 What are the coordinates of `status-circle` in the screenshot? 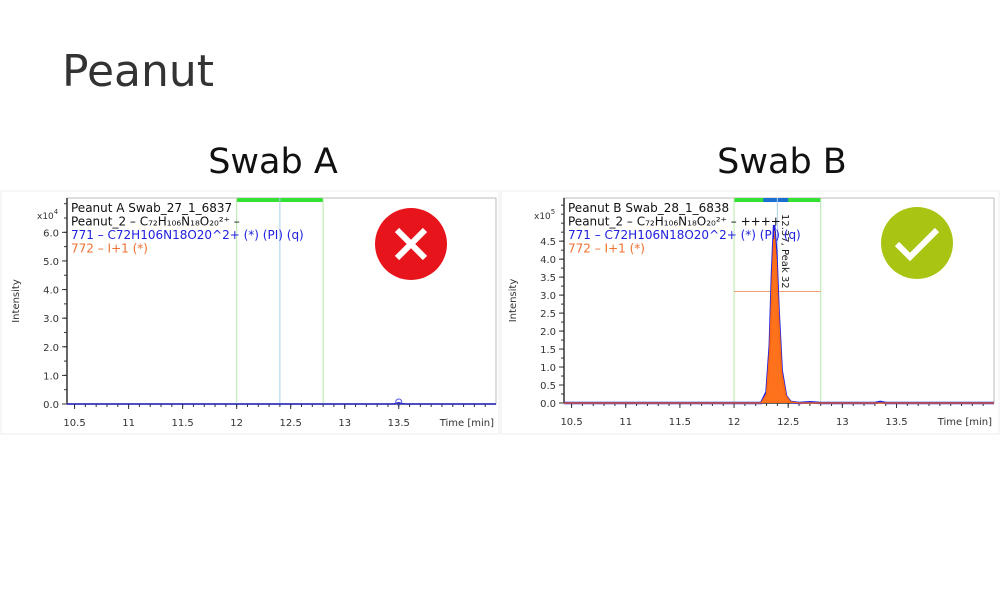 It's located at (917, 243).